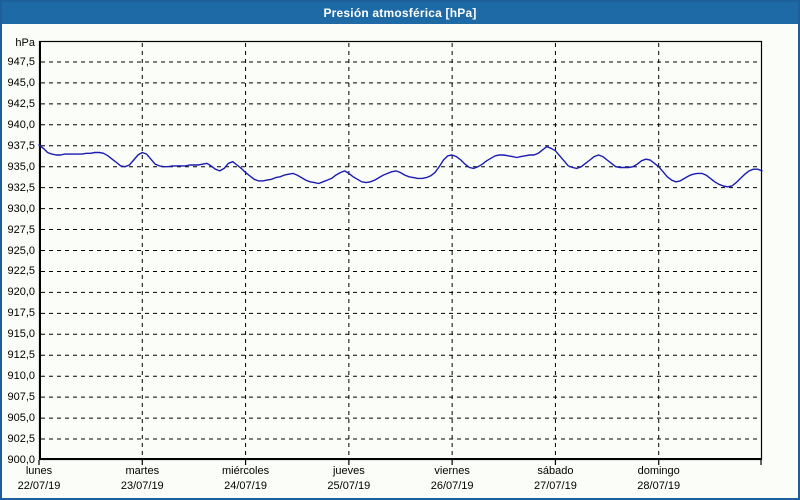 The width and height of the screenshot is (800, 500). What do you see at coordinates (142, 486) in the screenshot?
I see `day-date-label: 23/07/19` at bounding box center [142, 486].